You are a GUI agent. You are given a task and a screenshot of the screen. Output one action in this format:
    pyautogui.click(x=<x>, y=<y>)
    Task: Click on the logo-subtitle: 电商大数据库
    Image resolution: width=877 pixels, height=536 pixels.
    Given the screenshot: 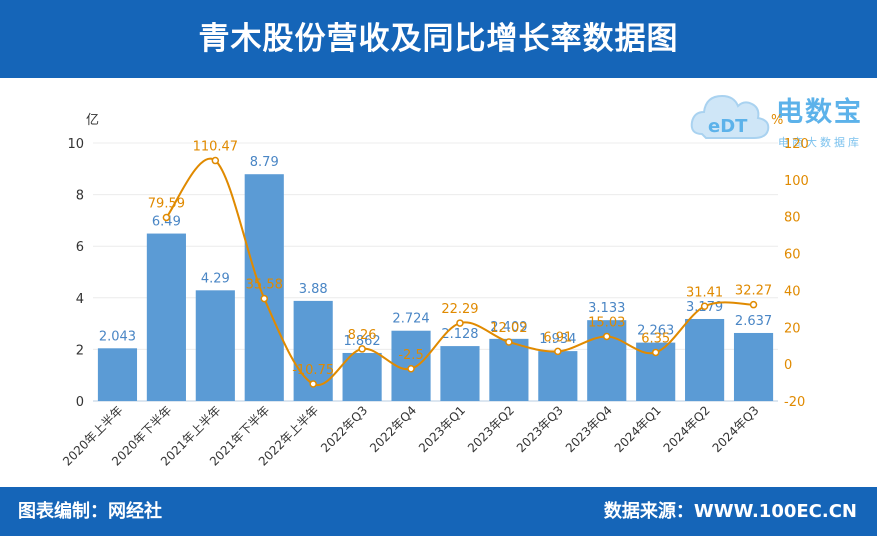 What is the action you would take?
    pyautogui.click(x=820, y=142)
    